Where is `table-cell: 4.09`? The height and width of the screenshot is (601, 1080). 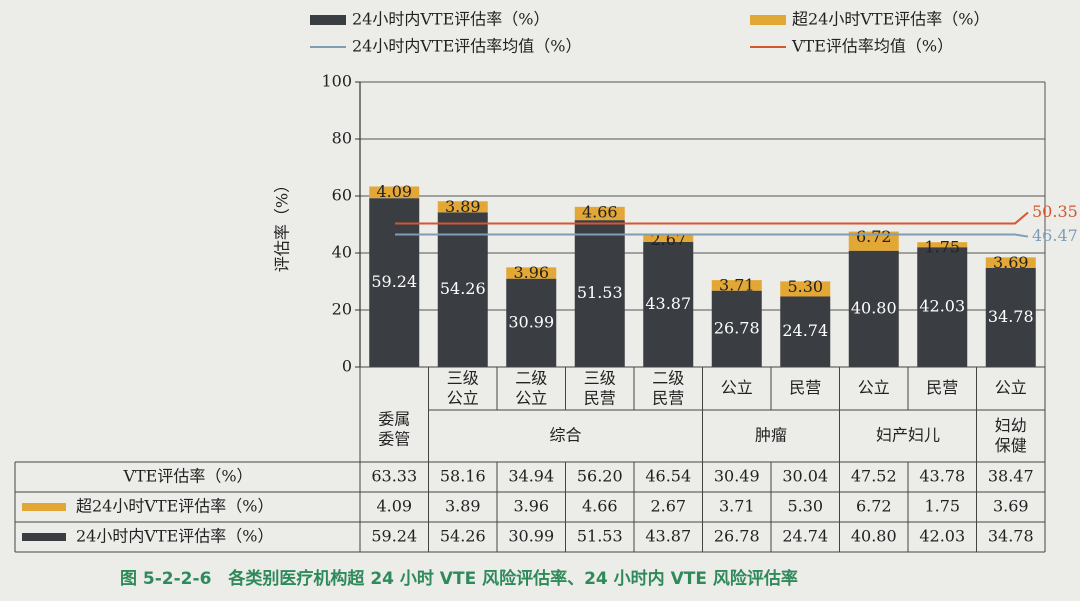
table-cell: 4.09 is located at coordinates (394, 506).